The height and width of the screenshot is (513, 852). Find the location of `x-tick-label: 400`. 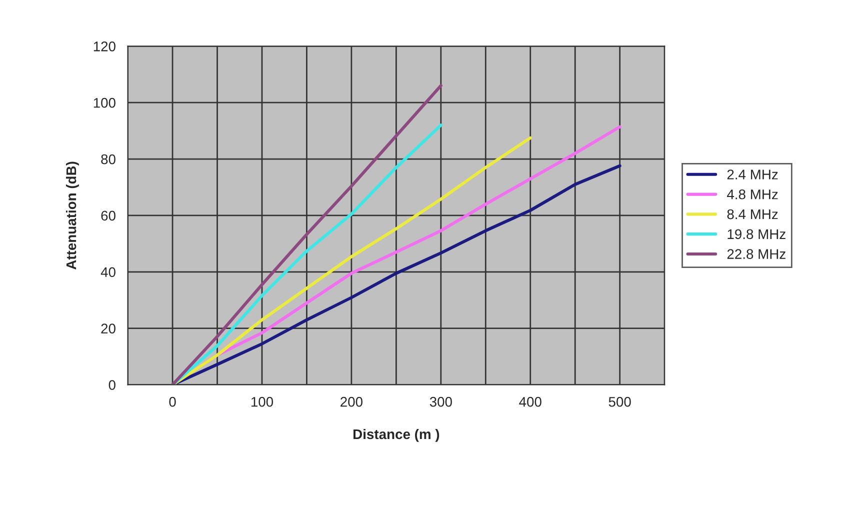

x-tick-label: 400 is located at coordinates (530, 401).